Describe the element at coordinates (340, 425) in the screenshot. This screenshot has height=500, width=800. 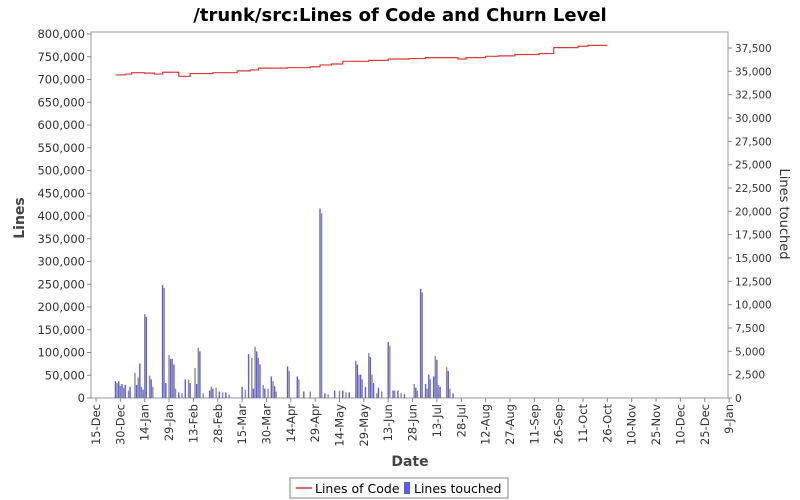
I see `x-tick-label: 14-May` at that location.